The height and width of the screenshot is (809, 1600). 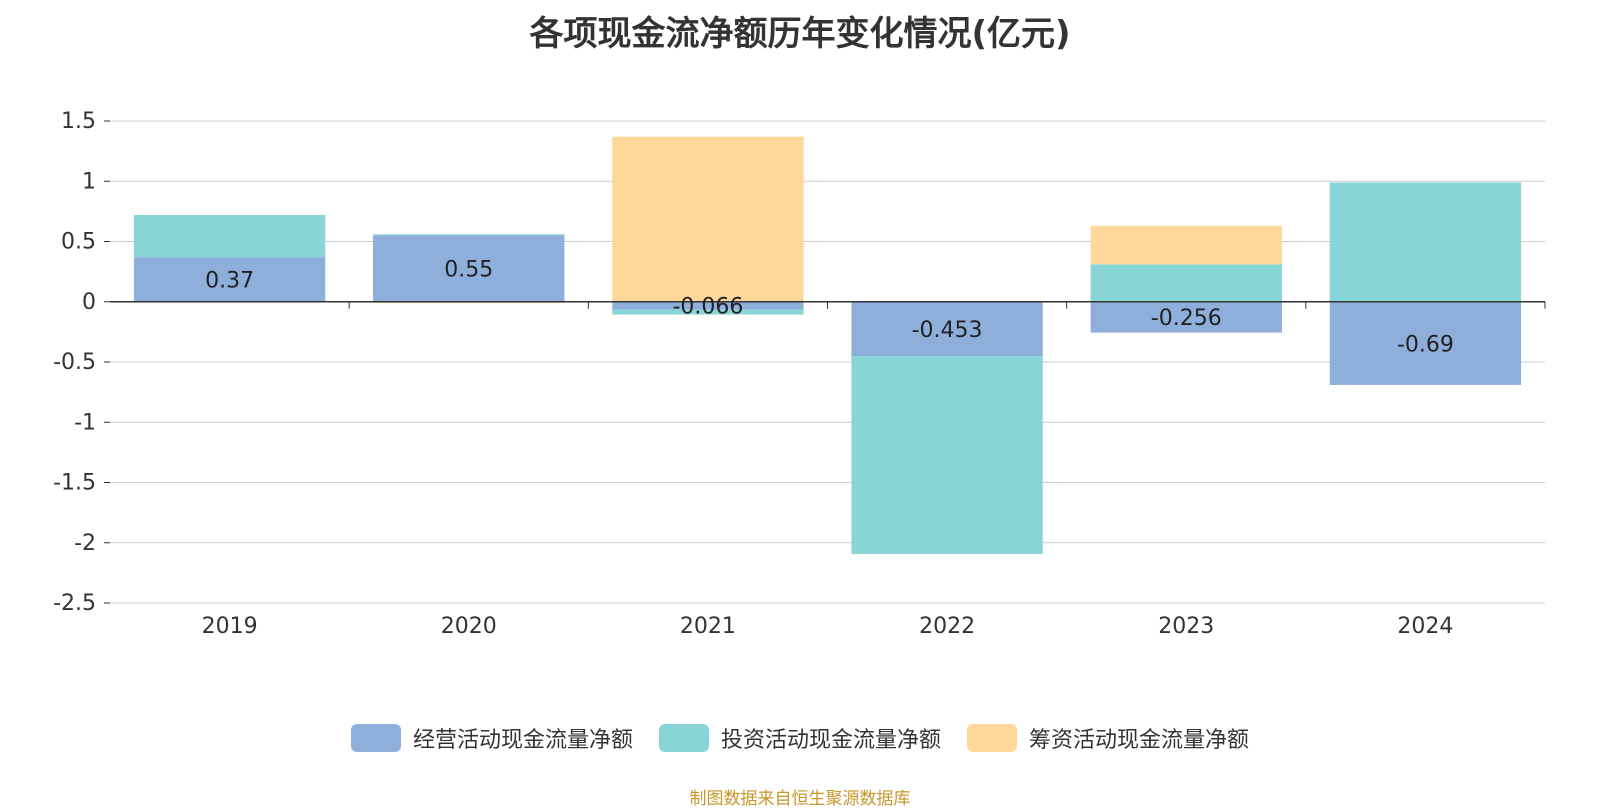 What do you see at coordinates (469, 626) in the screenshot?
I see `x-tick-label: 2020` at bounding box center [469, 626].